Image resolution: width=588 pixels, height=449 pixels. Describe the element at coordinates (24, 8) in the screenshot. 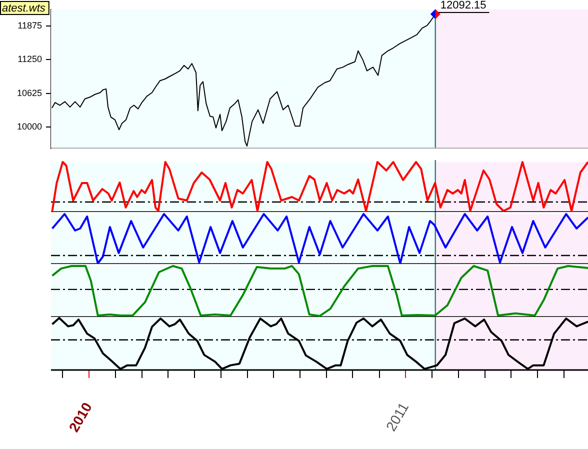

I see `text: atest.wts` at that location.